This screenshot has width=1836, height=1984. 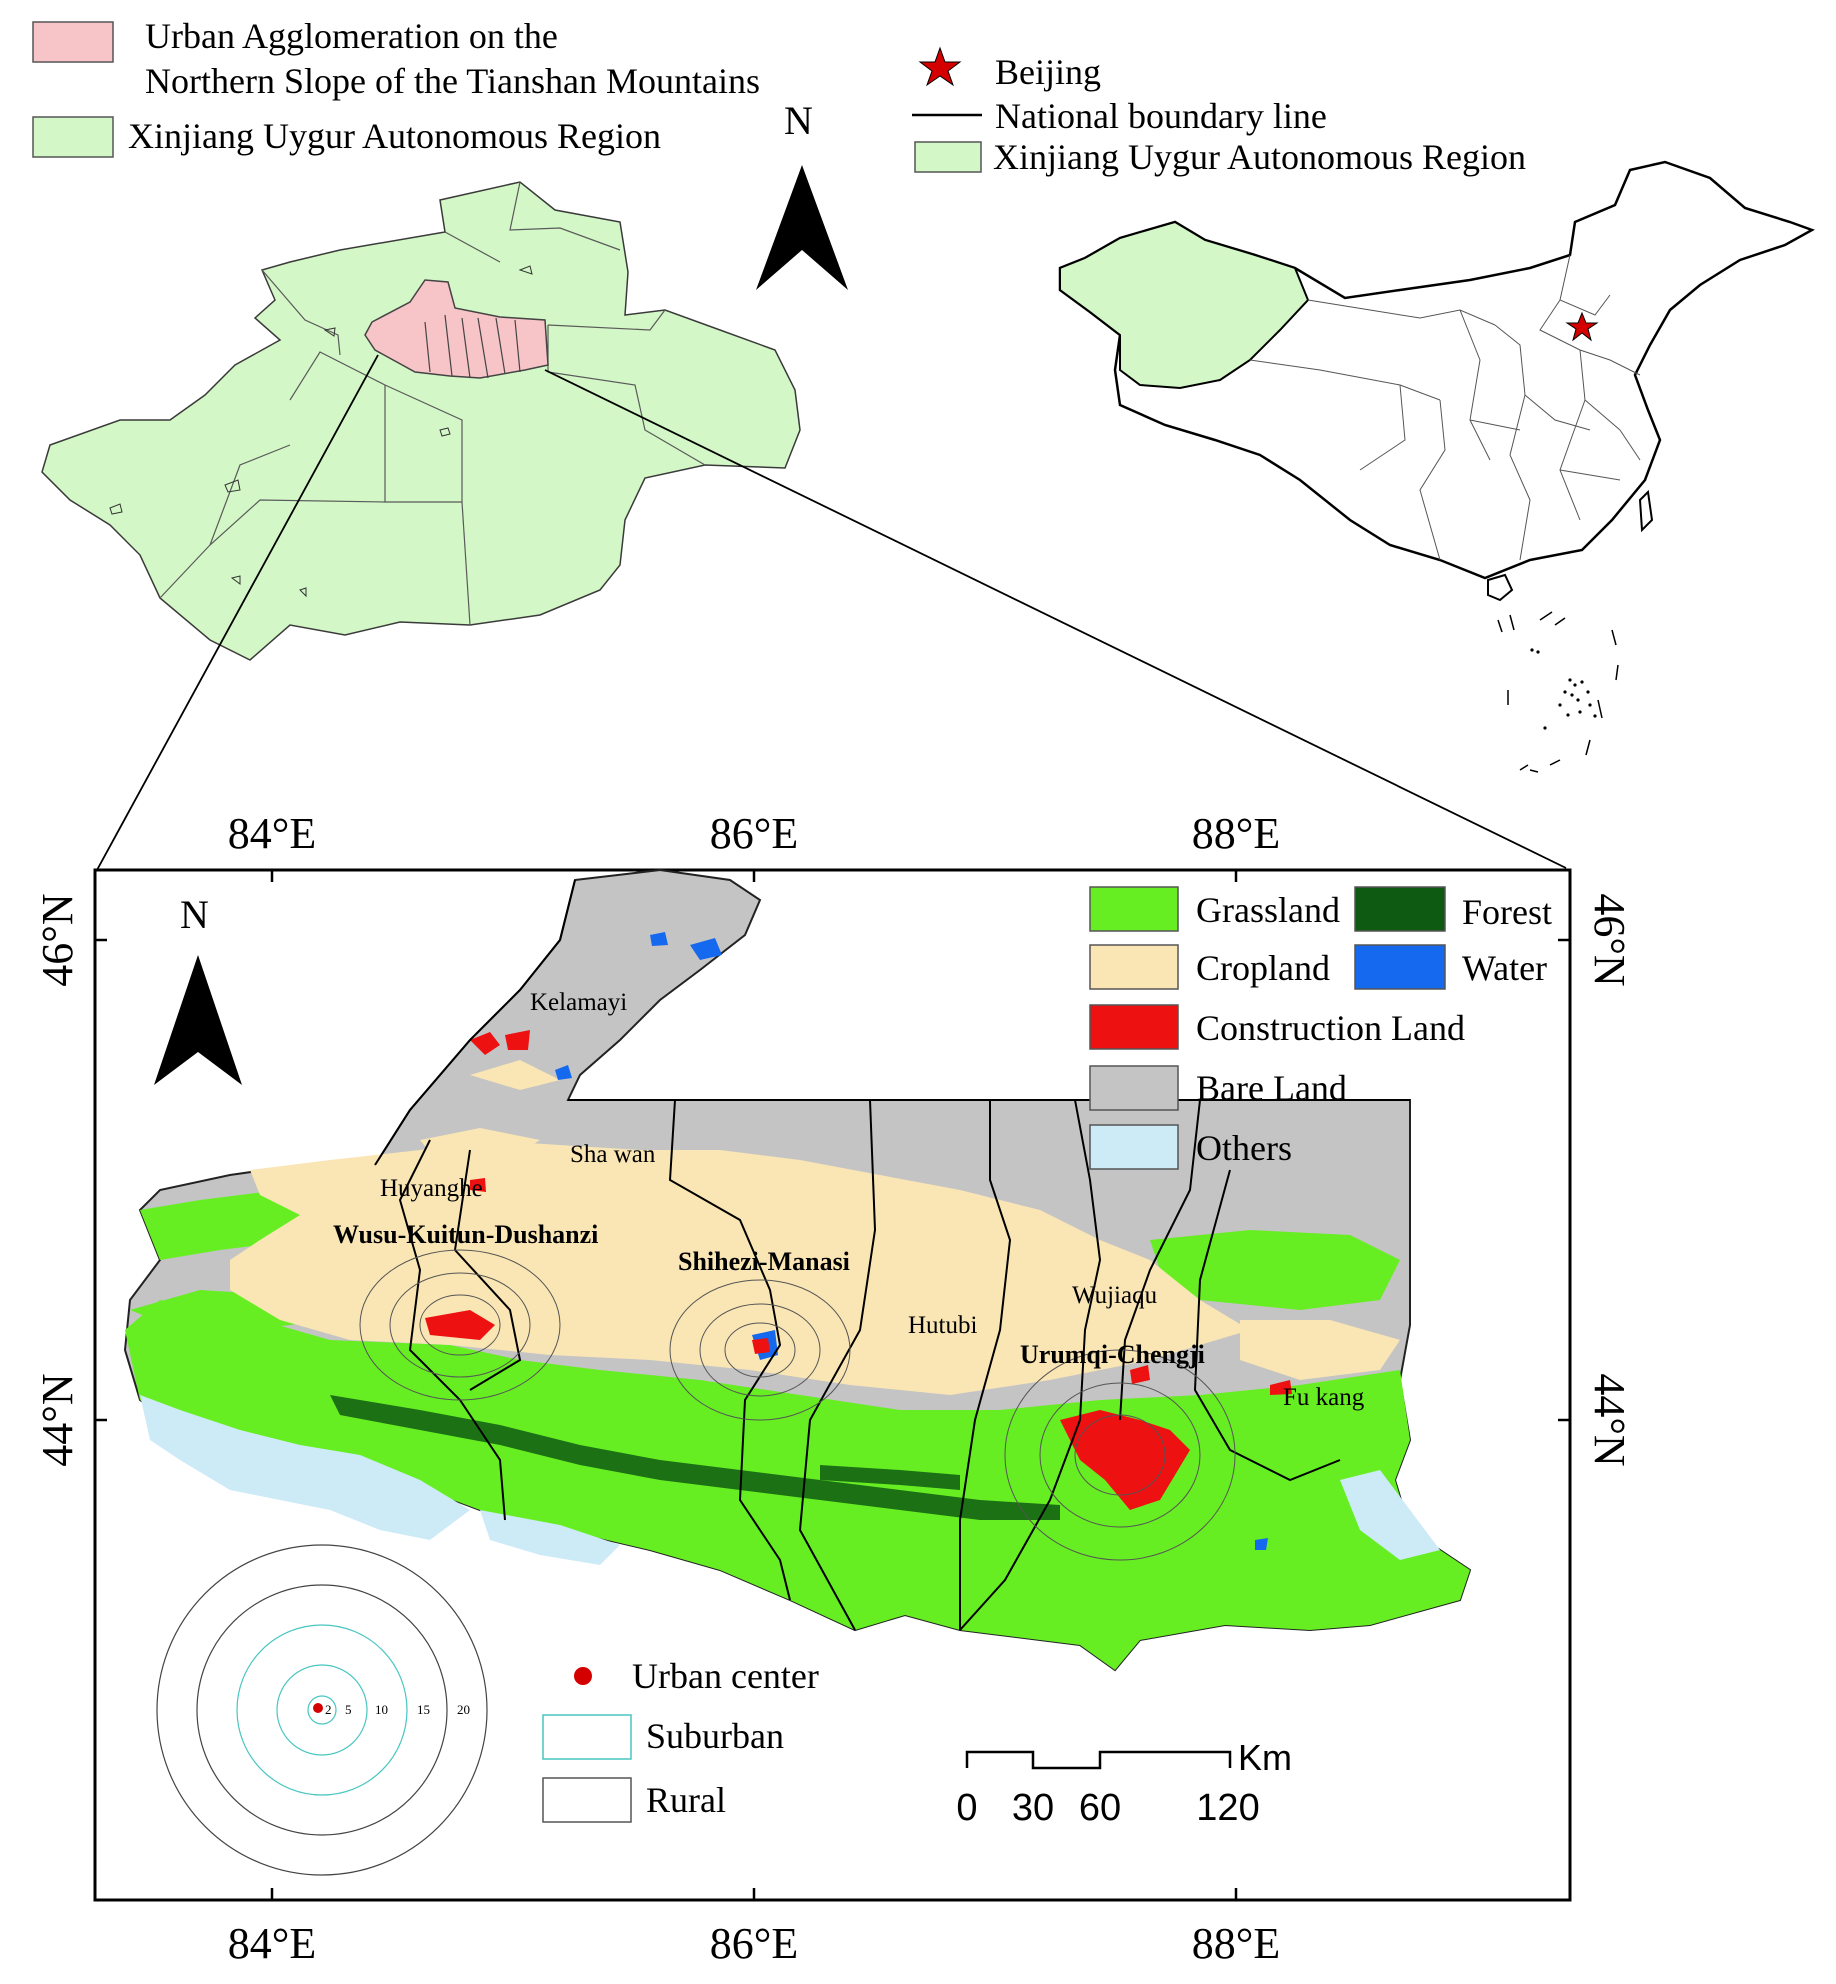 What do you see at coordinates (1236, 1943) in the screenshot?
I see `lon-bottom-label-88: 88°E` at bounding box center [1236, 1943].